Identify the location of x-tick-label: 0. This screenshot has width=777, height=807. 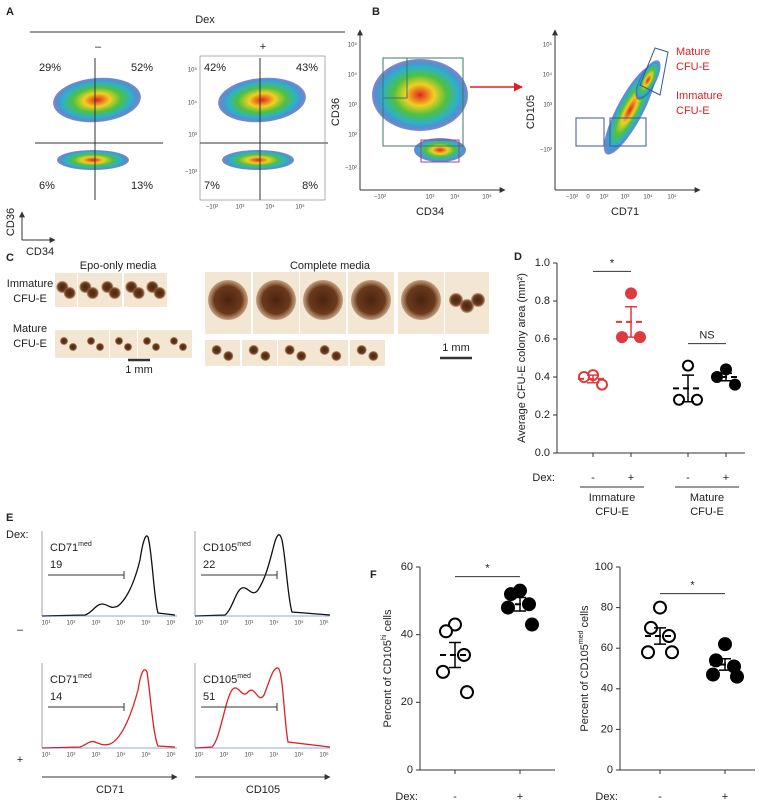
(588, 198).